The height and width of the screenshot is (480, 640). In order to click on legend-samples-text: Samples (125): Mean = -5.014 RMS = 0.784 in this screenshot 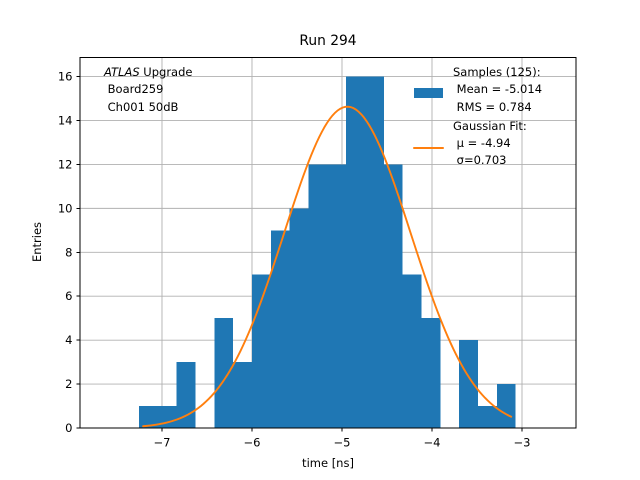, I will do `click(497, 90)`.